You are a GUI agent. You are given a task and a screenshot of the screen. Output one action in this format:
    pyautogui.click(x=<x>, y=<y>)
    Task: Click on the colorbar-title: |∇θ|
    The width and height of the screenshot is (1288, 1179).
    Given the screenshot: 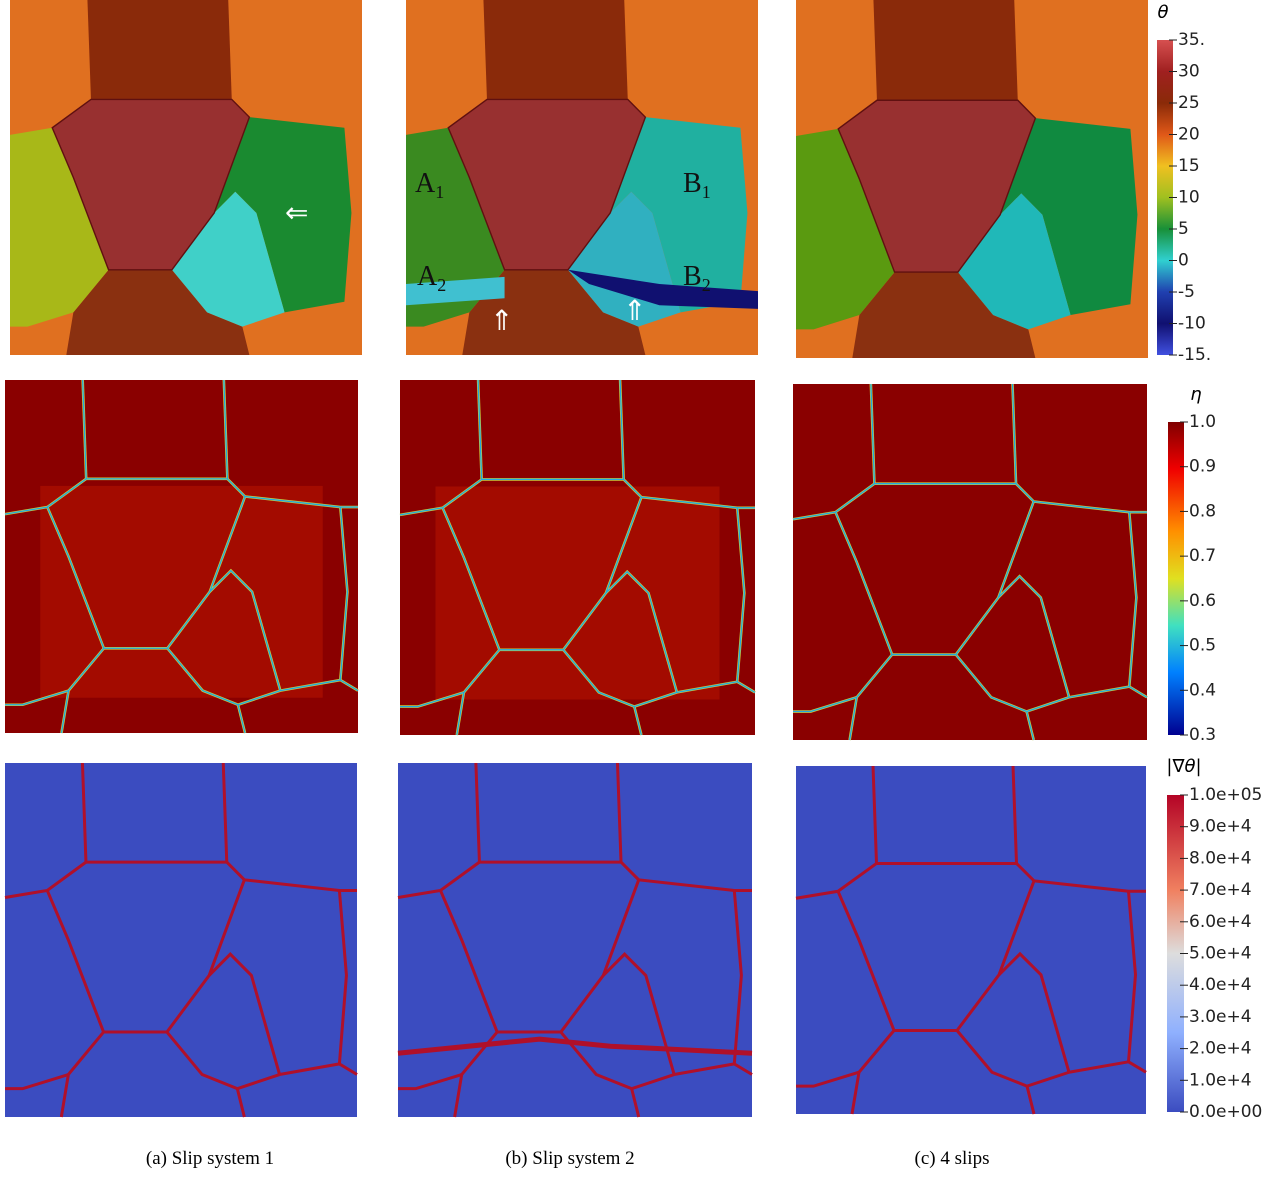 What is the action you would take?
    pyautogui.click(x=1183, y=766)
    